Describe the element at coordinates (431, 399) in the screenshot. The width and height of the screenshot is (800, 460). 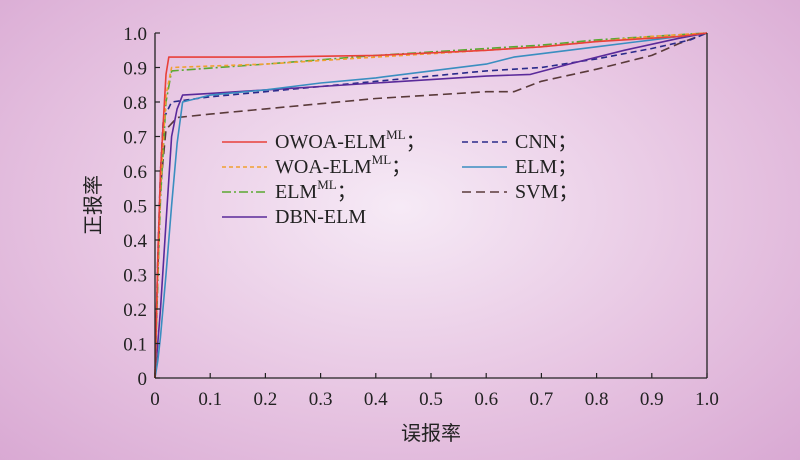
I see `x-tick-label: 0.5` at that location.